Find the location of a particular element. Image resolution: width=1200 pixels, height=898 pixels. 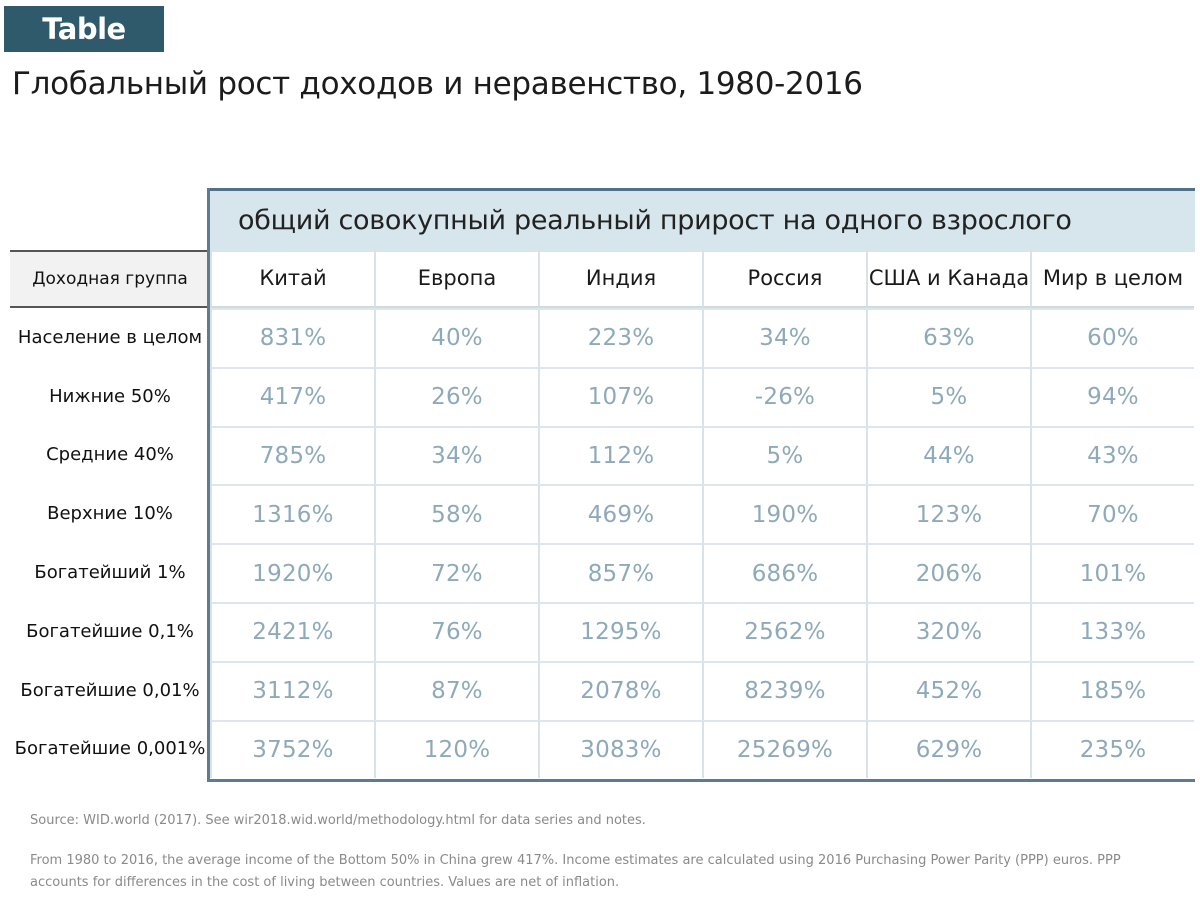

table-row: Население в целом 831% 40% 223% 34% 63% 60% is located at coordinates (602, 337).